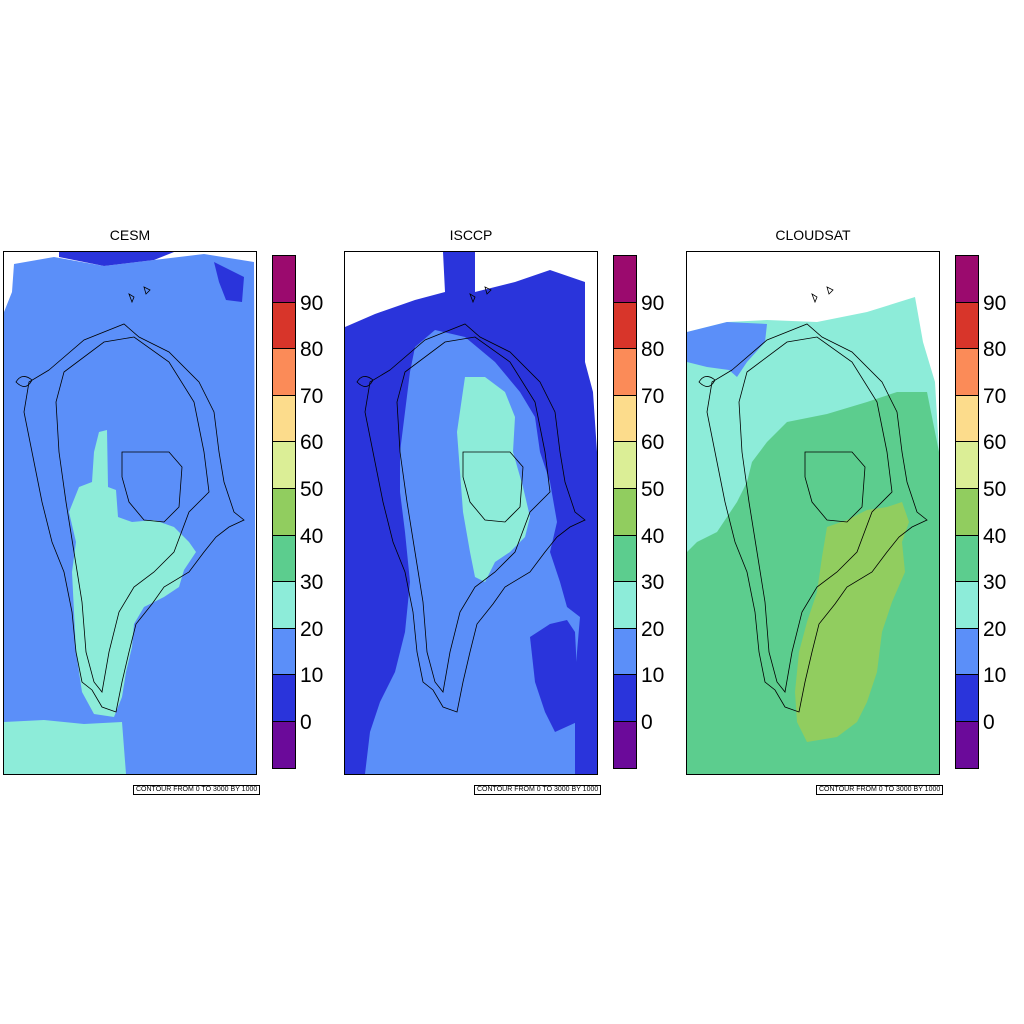 The image size is (1024, 1024). I want to click on map-isccp, so click(471, 513).